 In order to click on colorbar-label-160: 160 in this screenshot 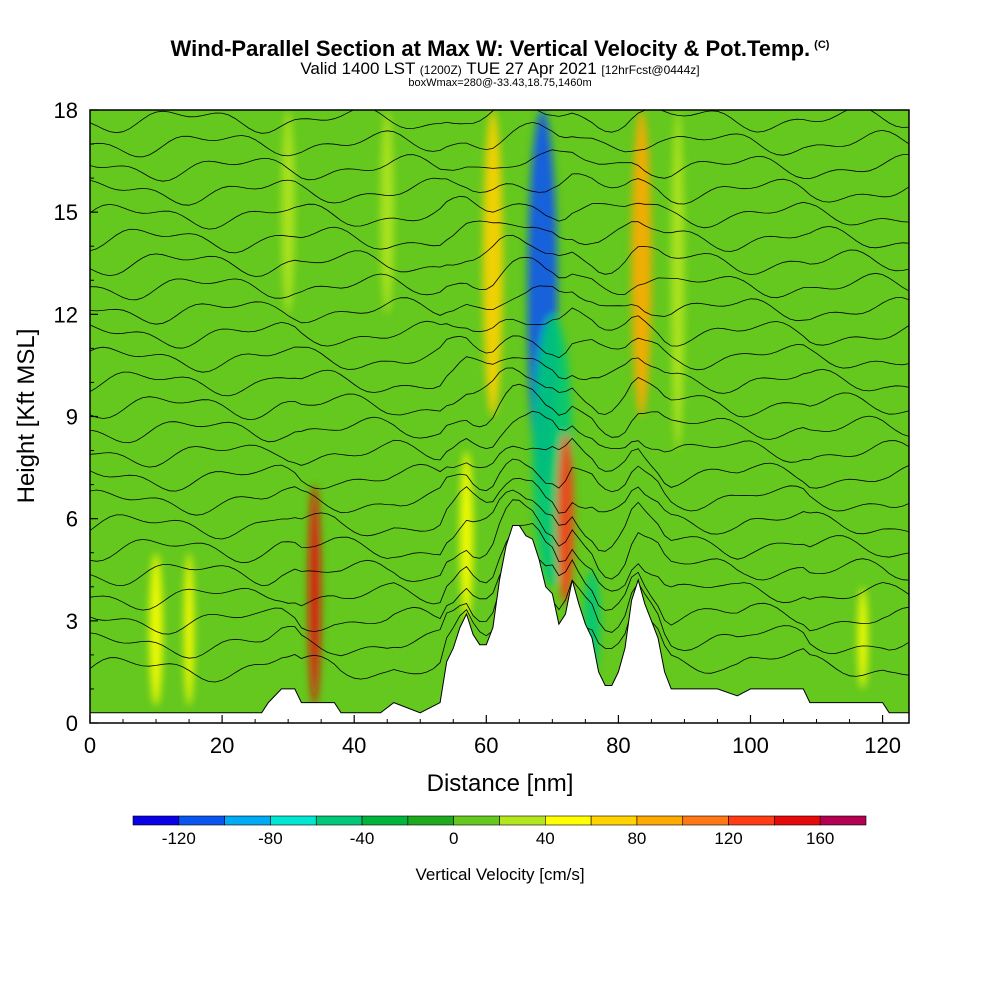, I will do `click(820, 838)`.